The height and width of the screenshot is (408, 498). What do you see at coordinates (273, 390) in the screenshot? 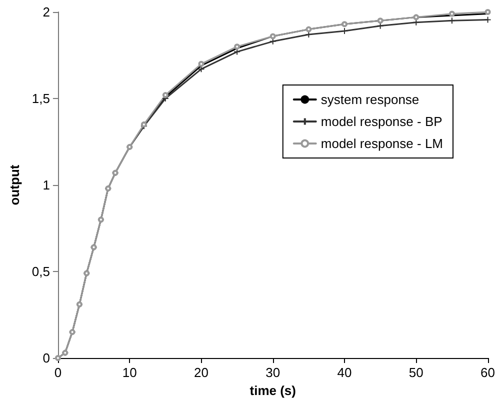
I see `x-axis-title: time (s)` at bounding box center [273, 390].